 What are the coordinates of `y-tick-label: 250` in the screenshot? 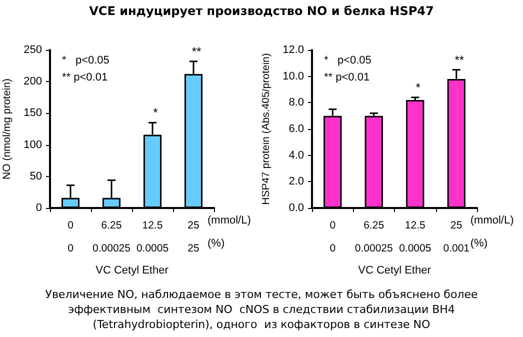 It's located at (33, 50).